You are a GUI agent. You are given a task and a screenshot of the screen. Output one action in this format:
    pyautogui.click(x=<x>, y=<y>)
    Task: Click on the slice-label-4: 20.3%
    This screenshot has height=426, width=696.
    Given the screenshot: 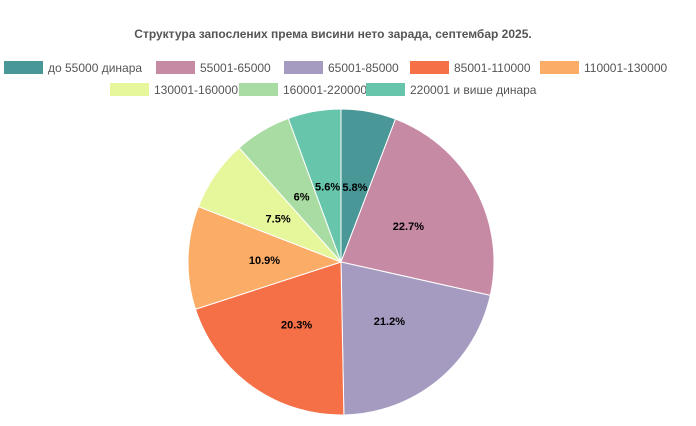 What is the action you would take?
    pyautogui.click(x=296, y=325)
    